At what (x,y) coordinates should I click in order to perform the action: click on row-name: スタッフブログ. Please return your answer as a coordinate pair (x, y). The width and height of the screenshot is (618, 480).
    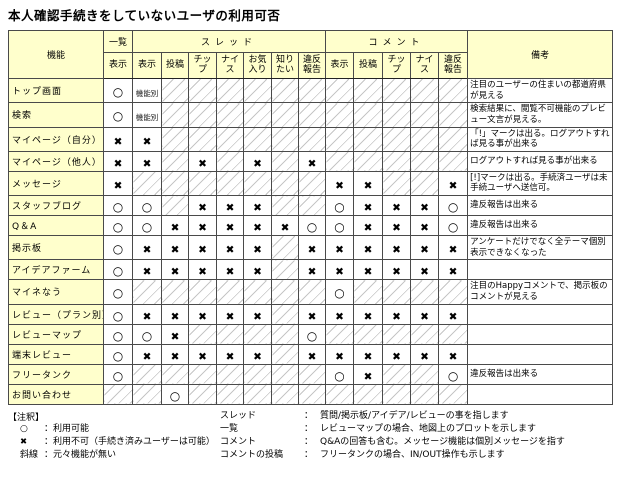
    Looking at the image, I should click on (56, 205).